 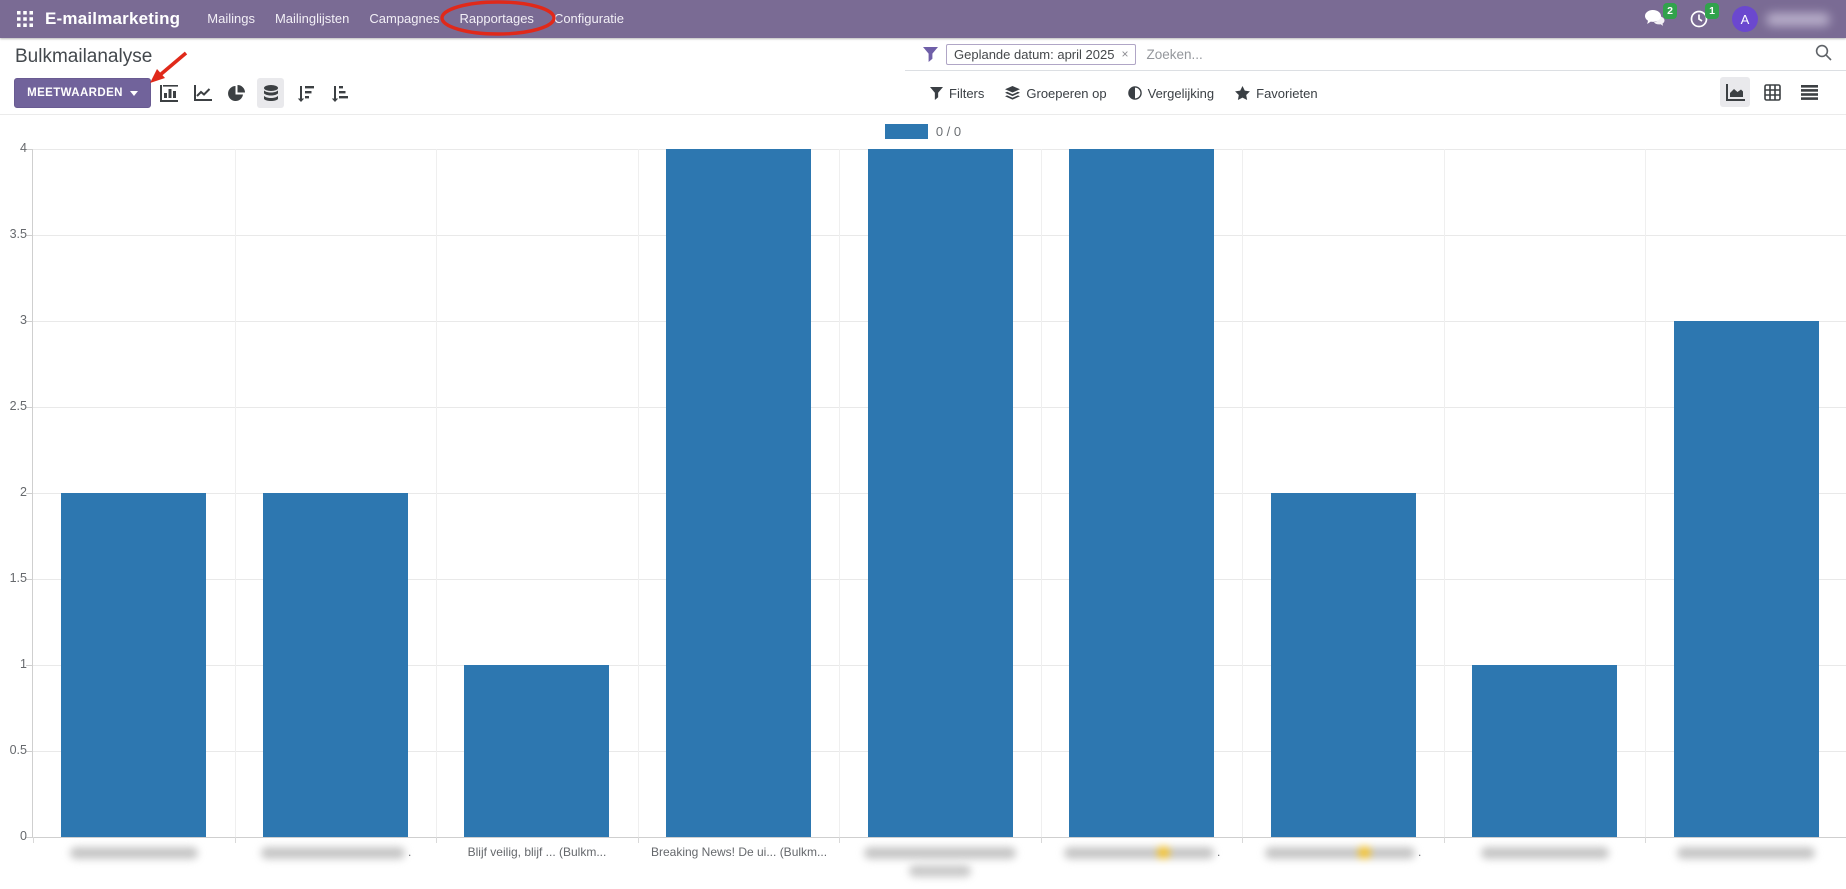 I want to click on stacked-toggle-button, so click(x=270, y=93).